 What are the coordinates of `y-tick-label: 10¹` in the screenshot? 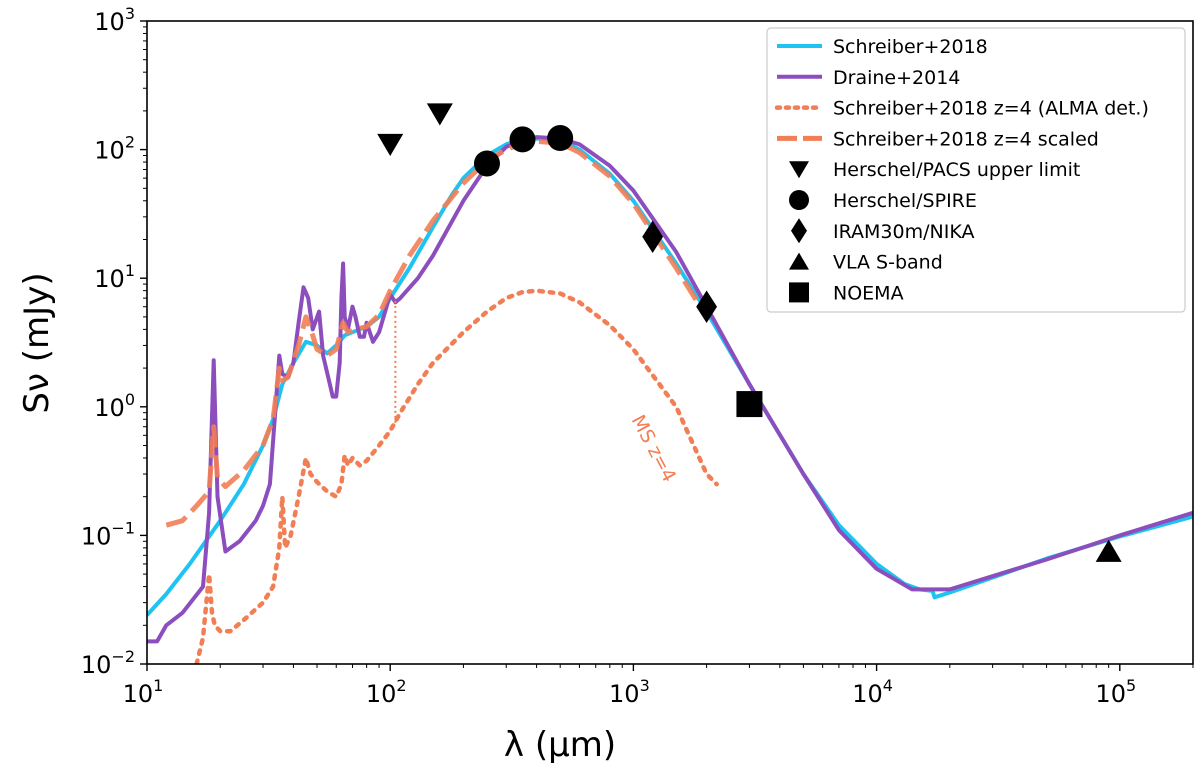 It's located at (114, 277).